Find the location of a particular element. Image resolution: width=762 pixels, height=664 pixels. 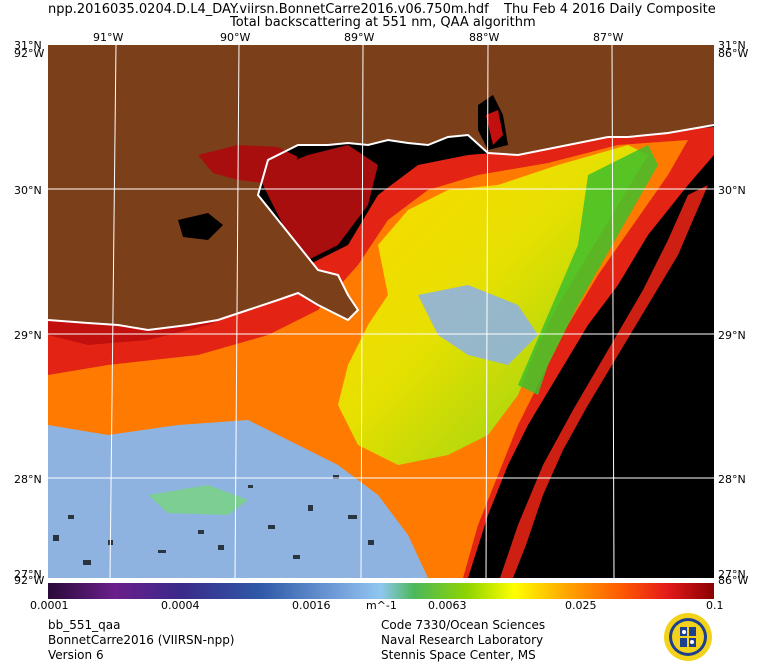

meridian-87w is located at coordinates (613, 311).